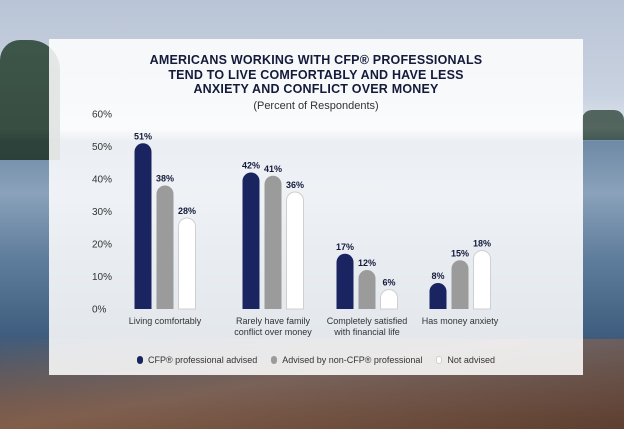 The image size is (624, 429). What do you see at coordinates (366, 332) in the screenshot?
I see `x-category-label: with financial life` at bounding box center [366, 332].